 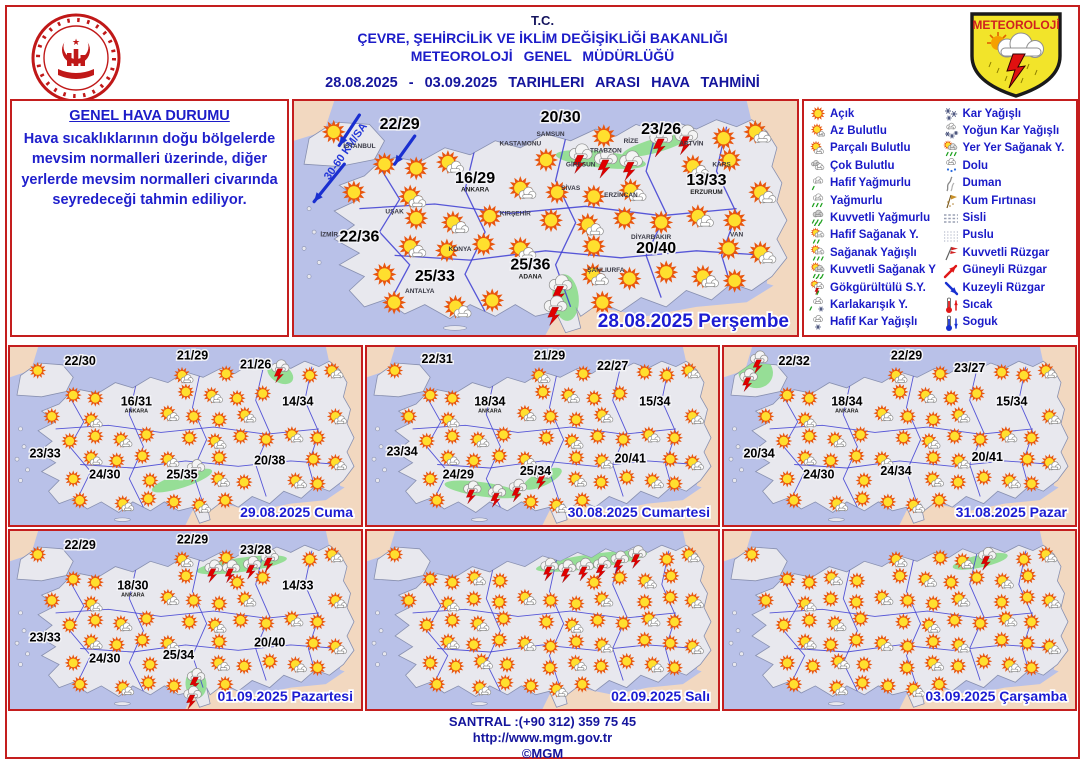 I want to click on temp-label: 23/26, so click(x=661, y=129).